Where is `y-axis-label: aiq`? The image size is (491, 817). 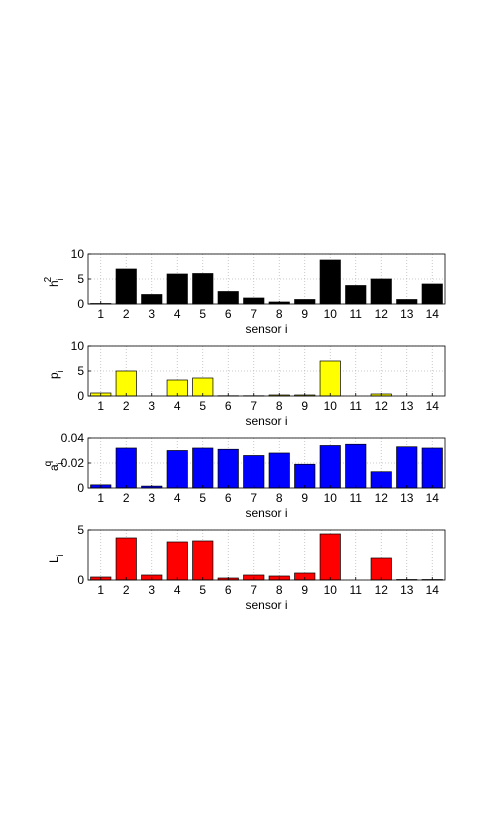
y-axis-label: aiq is located at coordinates (54, 466).